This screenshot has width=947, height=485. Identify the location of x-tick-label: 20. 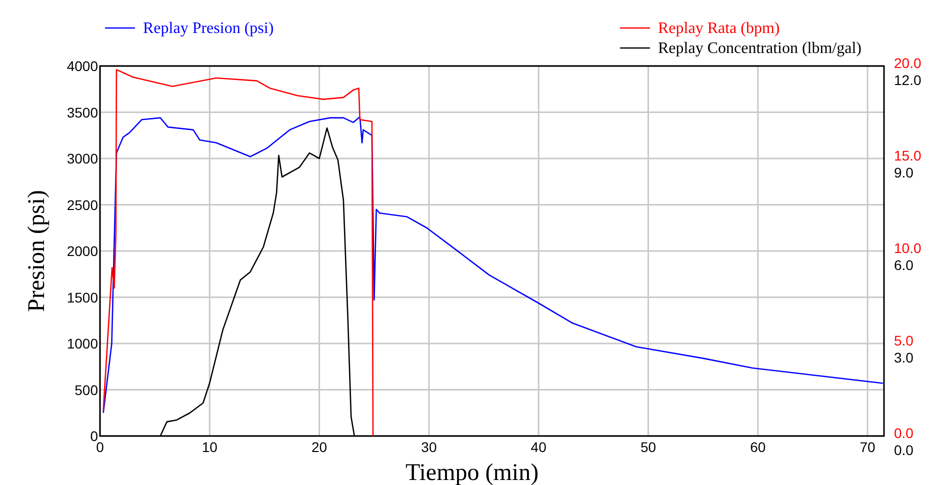
(320, 447).